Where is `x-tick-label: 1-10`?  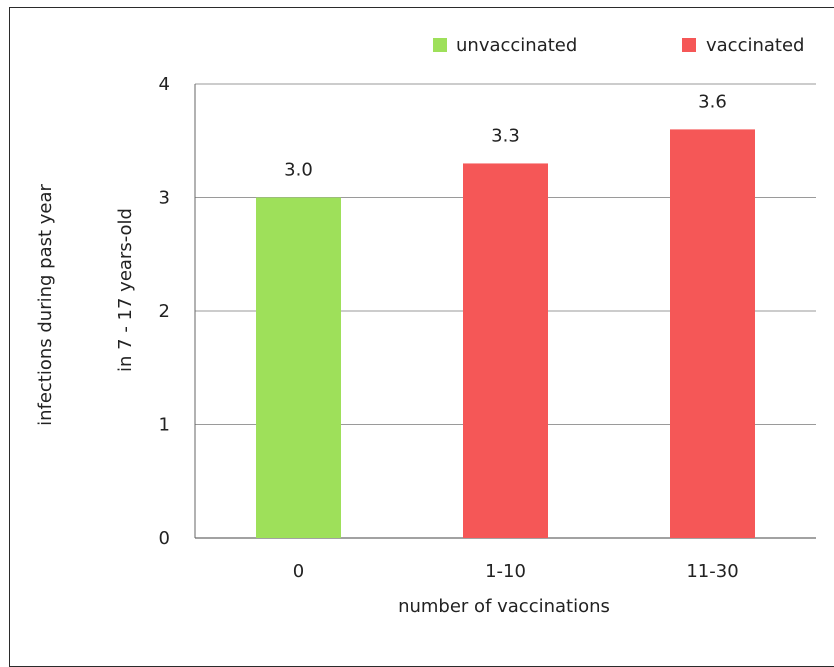 x-tick-label: 1-10 is located at coordinates (505, 571).